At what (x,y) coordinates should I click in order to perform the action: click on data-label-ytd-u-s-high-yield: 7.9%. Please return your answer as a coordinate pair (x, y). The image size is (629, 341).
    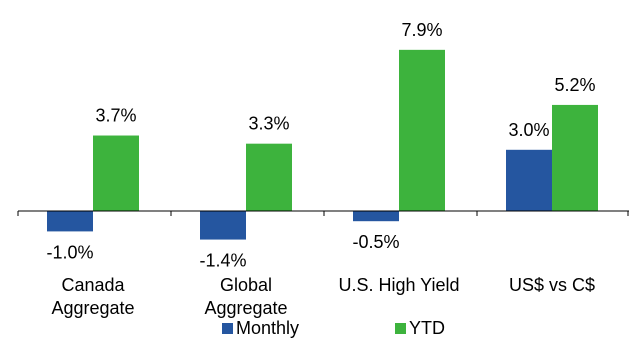
    Looking at the image, I should click on (421, 30).